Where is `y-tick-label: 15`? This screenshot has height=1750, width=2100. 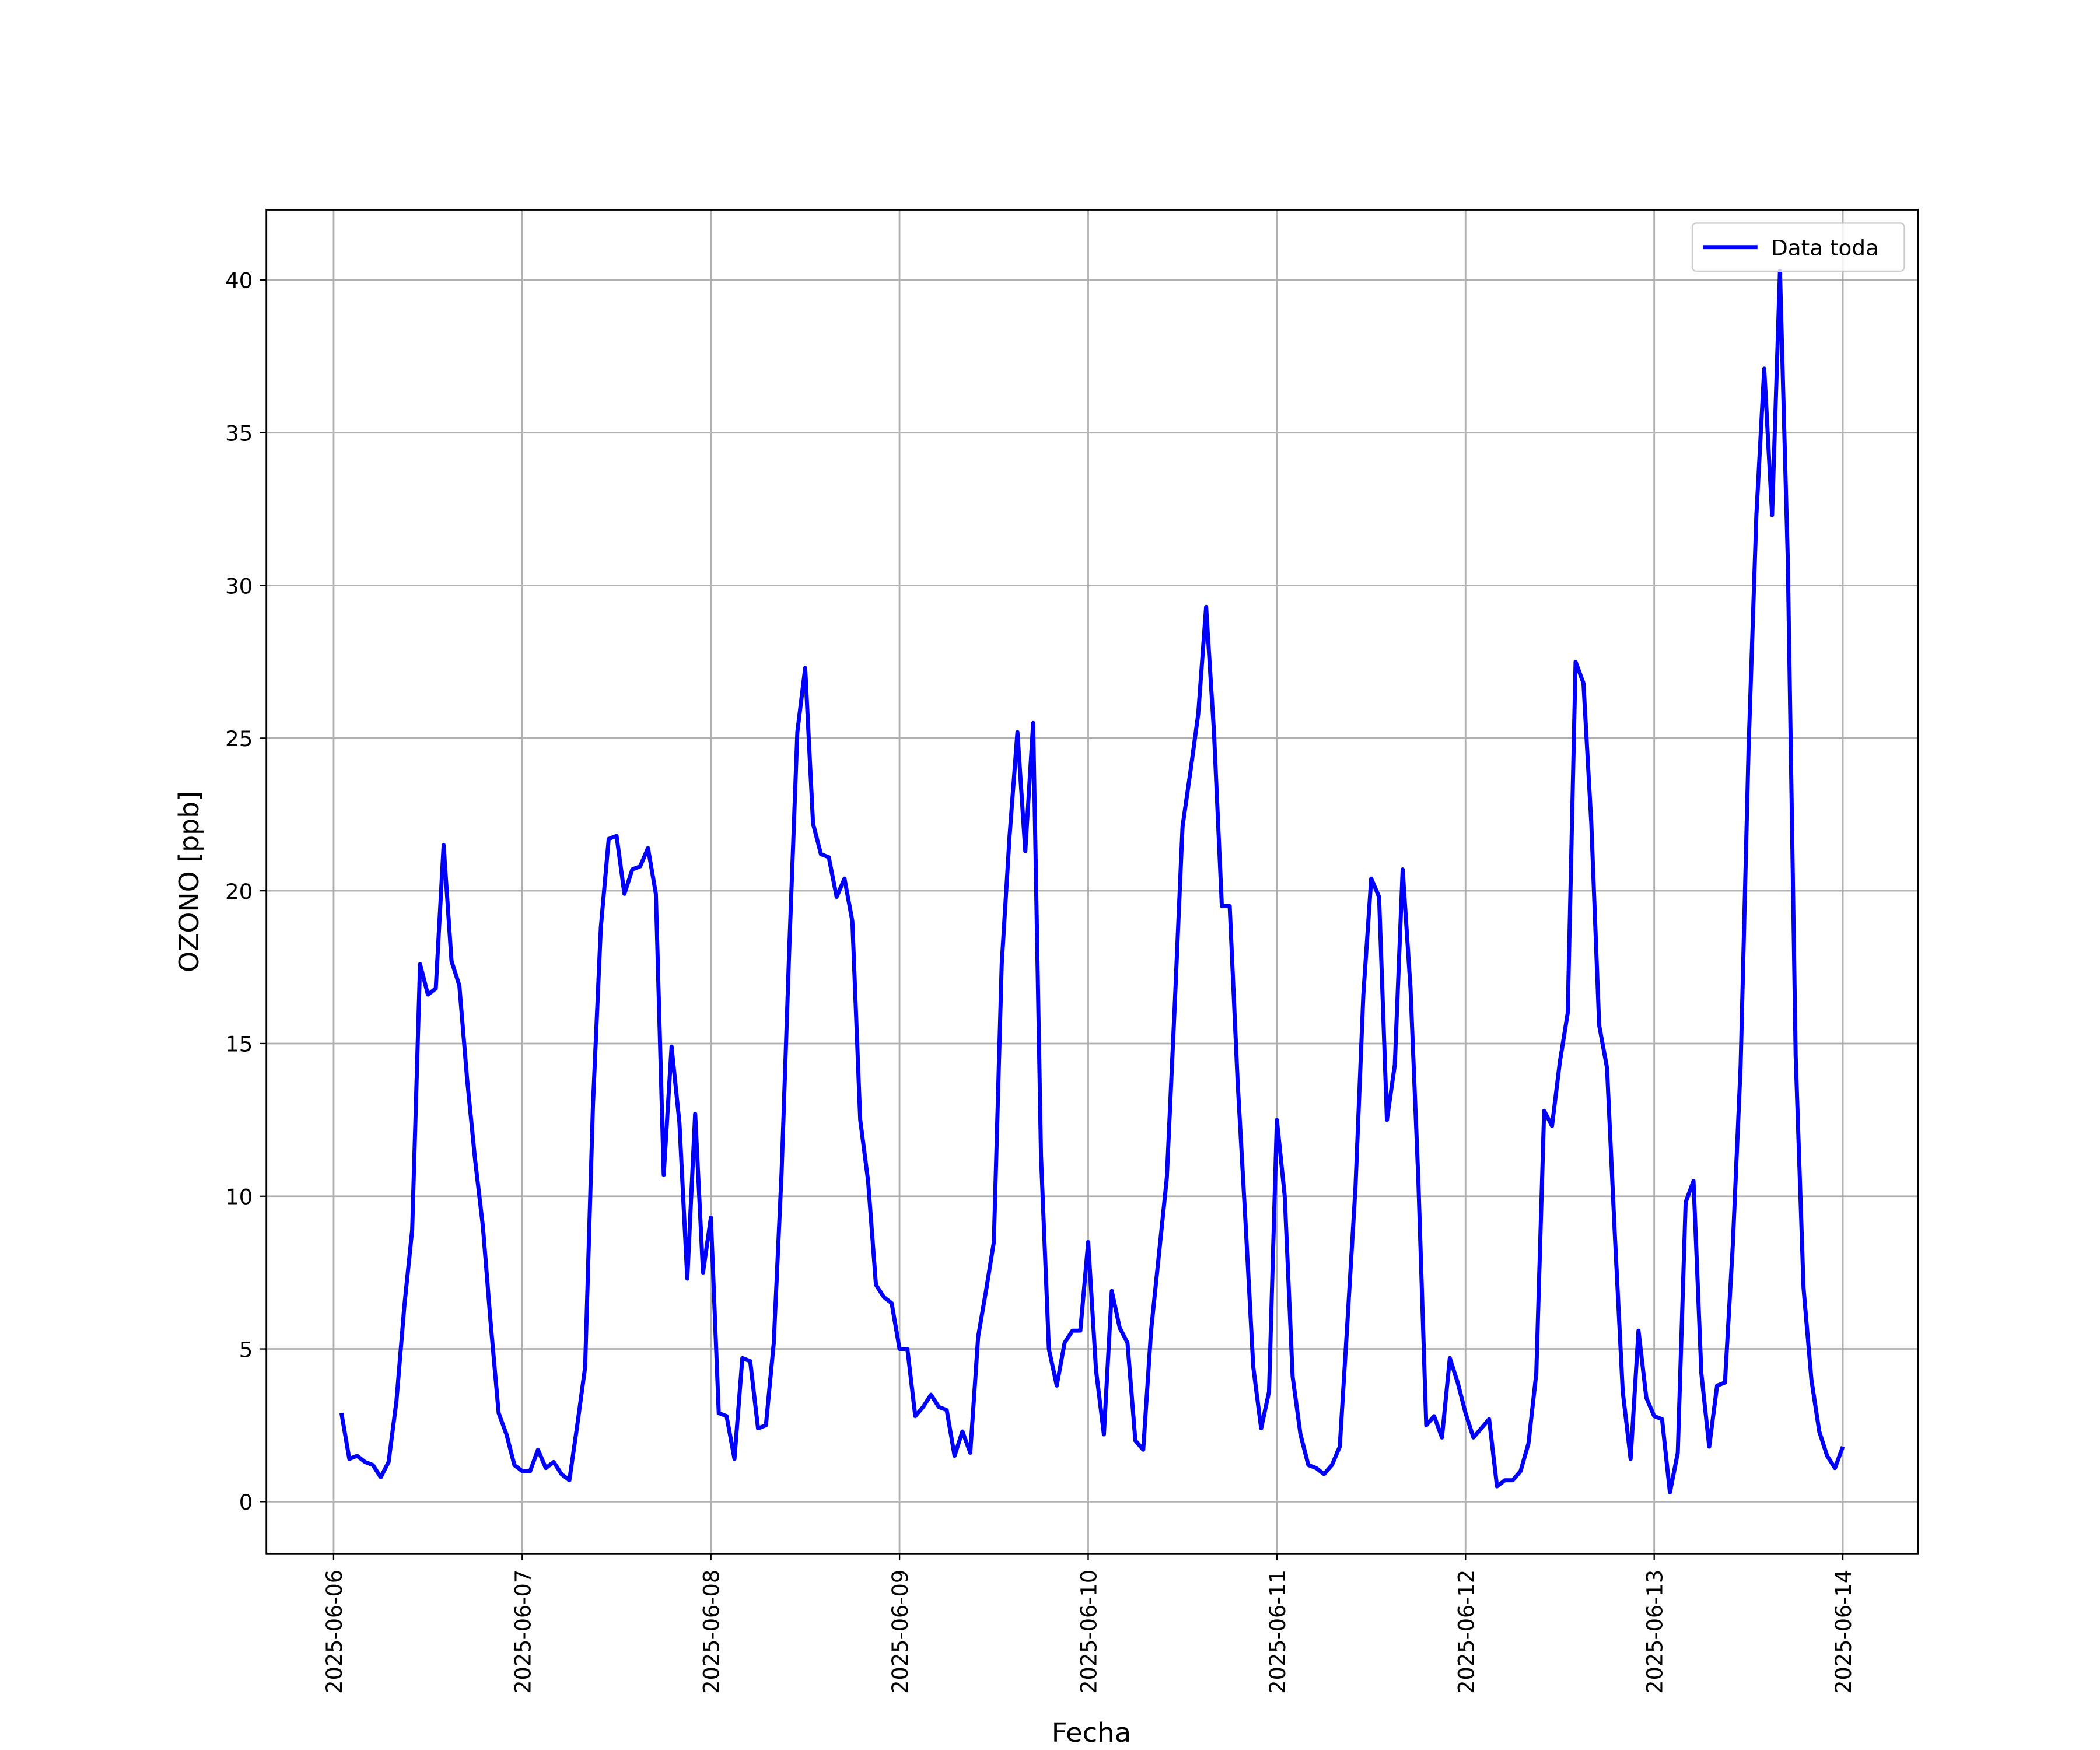
y-tick-label: 15 is located at coordinates (239, 1044).